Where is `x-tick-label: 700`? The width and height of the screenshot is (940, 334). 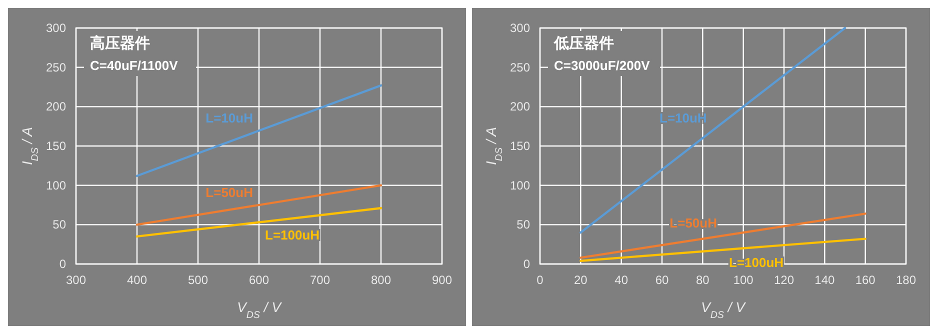 x-tick-label: 700 is located at coordinates (320, 280).